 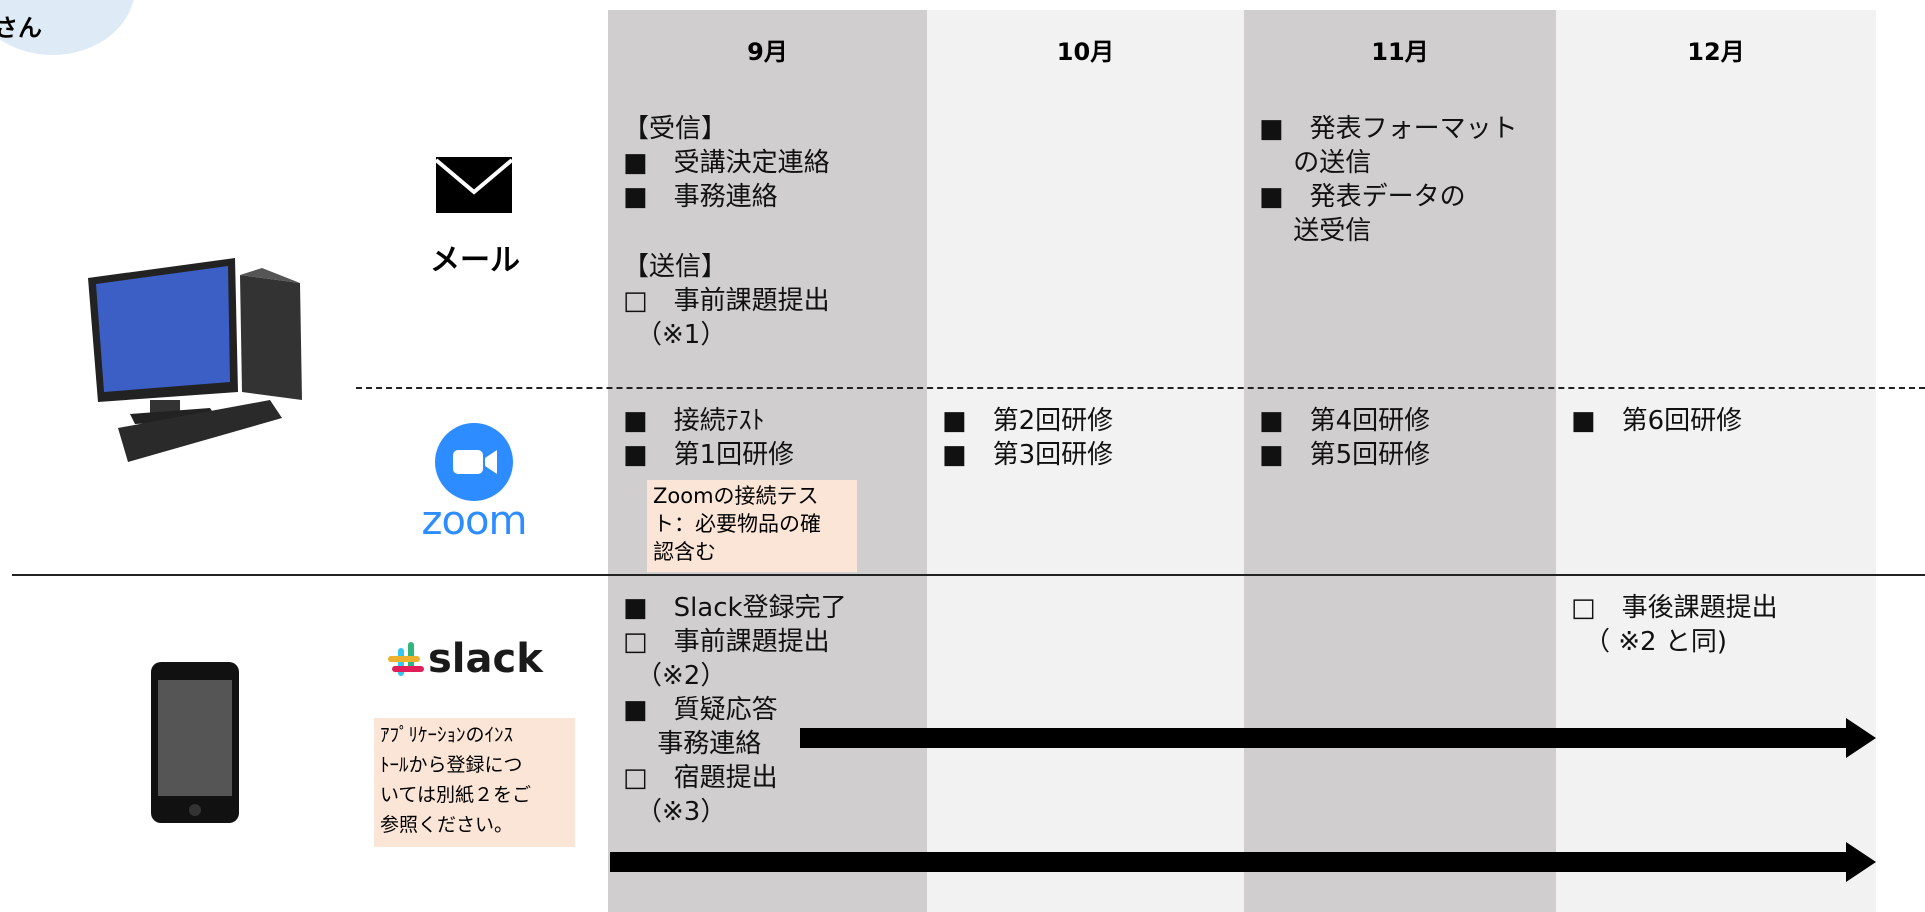 What do you see at coordinates (1674, 608) in the screenshot?
I see `cell-line: □ 事後課題提出` at bounding box center [1674, 608].